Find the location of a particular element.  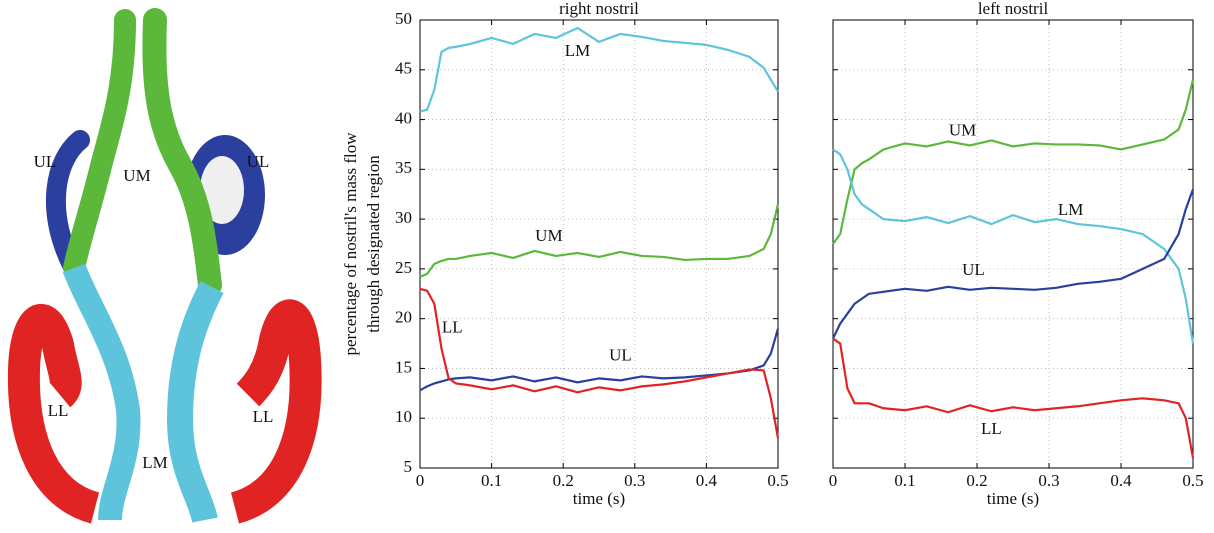

region-ll-right is located at coordinates (276, 411).